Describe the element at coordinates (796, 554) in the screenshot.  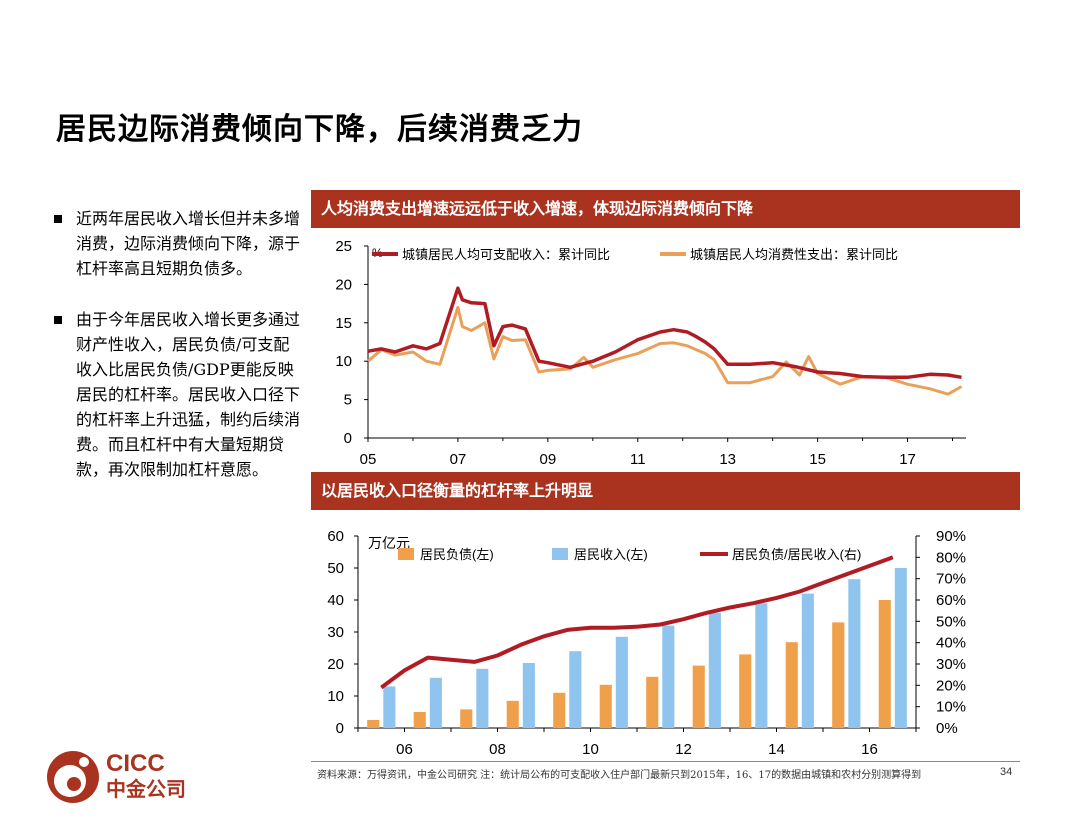
I see `chart2-legend-label: 居民负债/居民收入(右)` at that location.